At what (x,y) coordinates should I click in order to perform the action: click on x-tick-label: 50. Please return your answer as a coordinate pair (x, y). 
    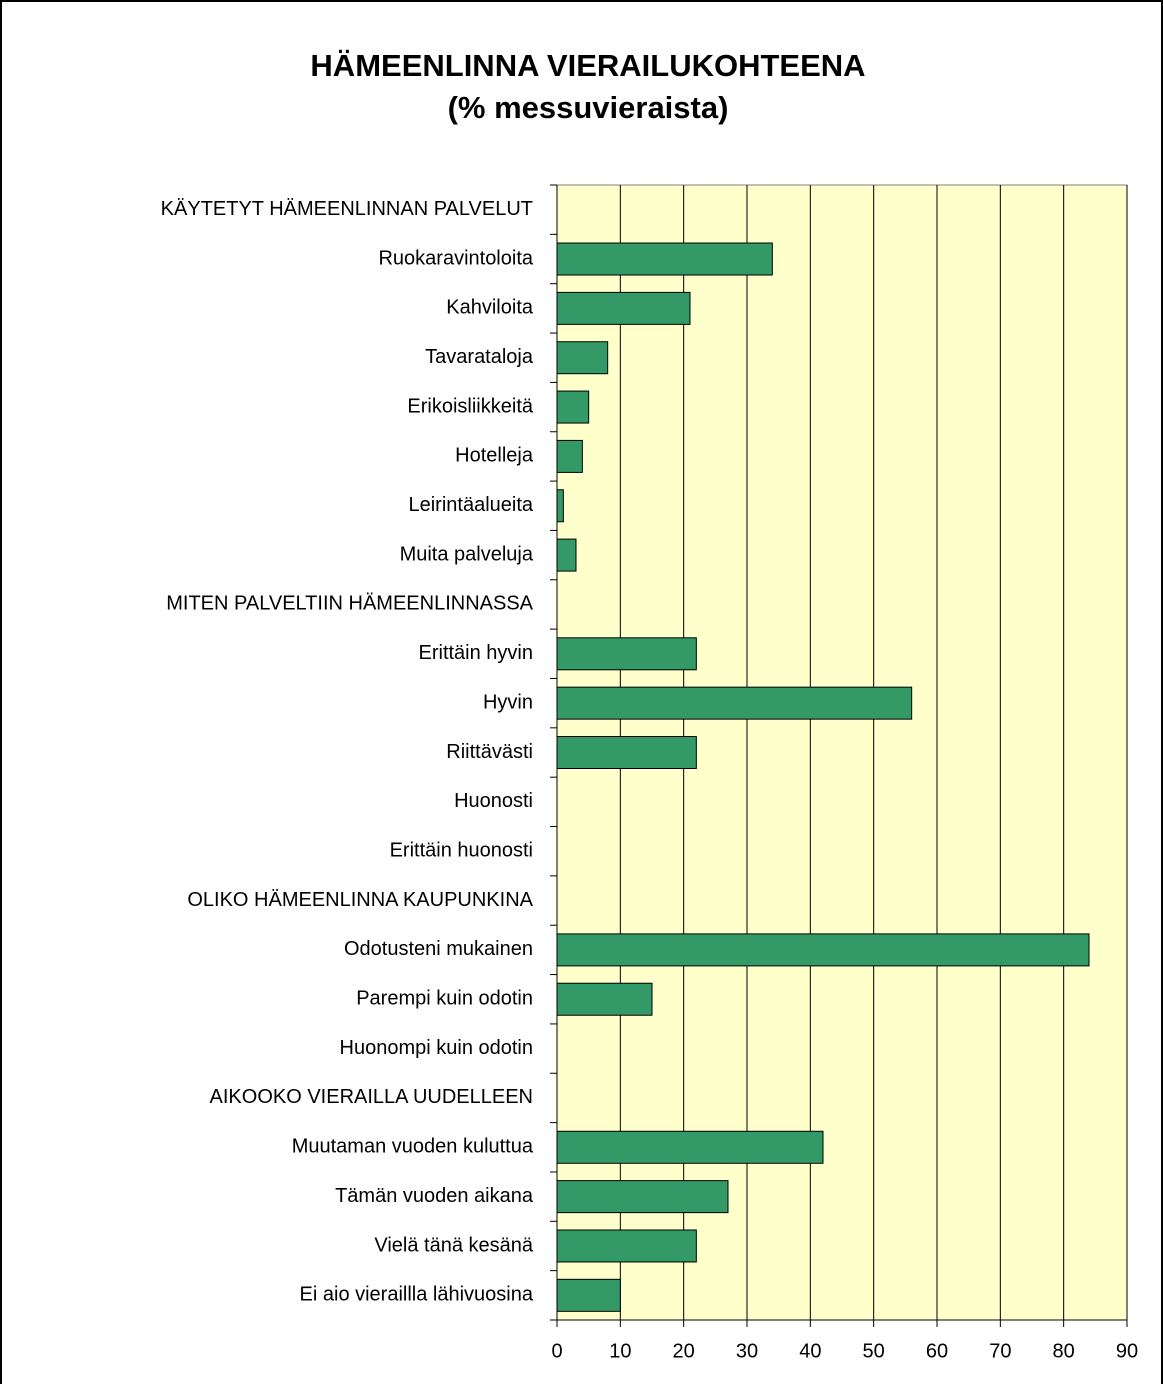
    Looking at the image, I should click on (874, 1351).